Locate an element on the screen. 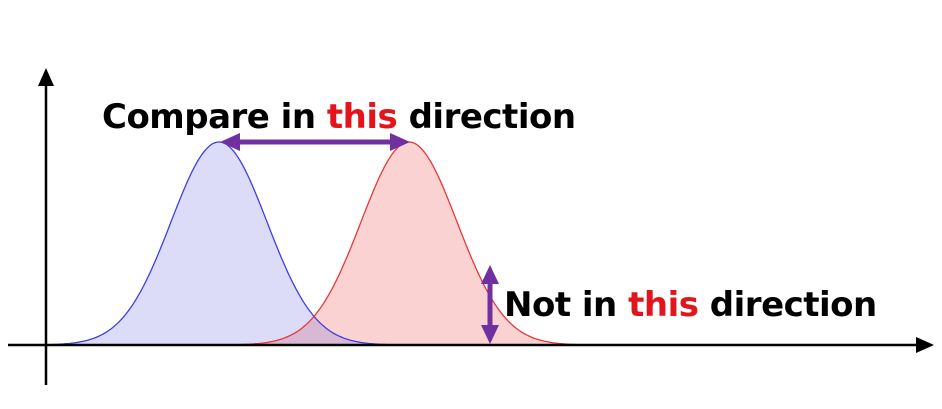 This screenshot has height=409, width=942. x-axis-arrowhead is located at coordinates (925, 345).